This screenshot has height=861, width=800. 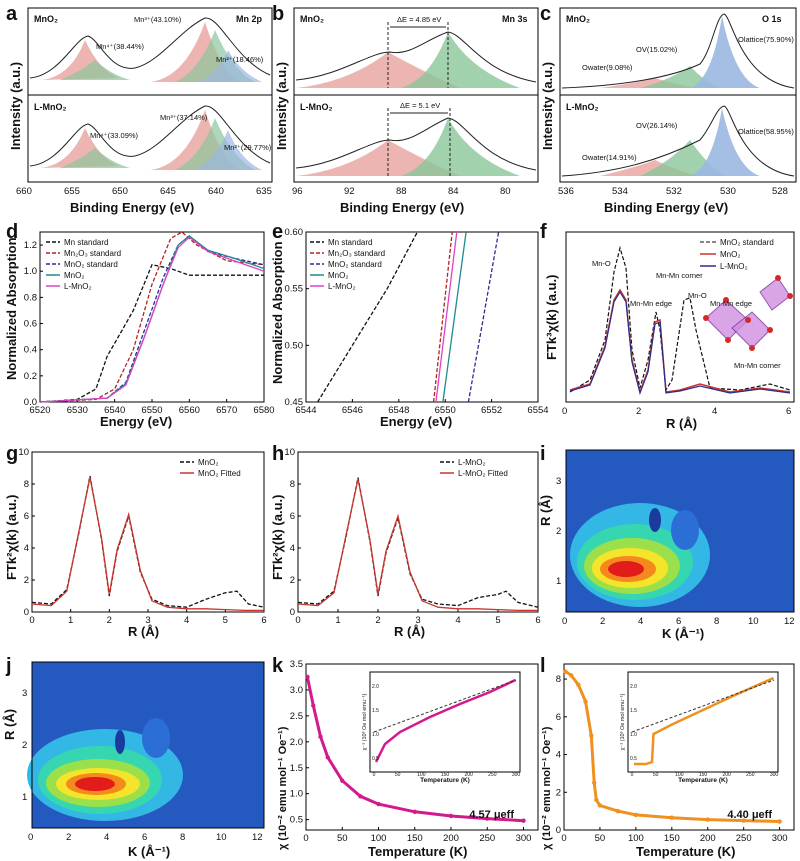 I want to click on panel-k-inset-xtick: 200, so click(x=468, y=775).